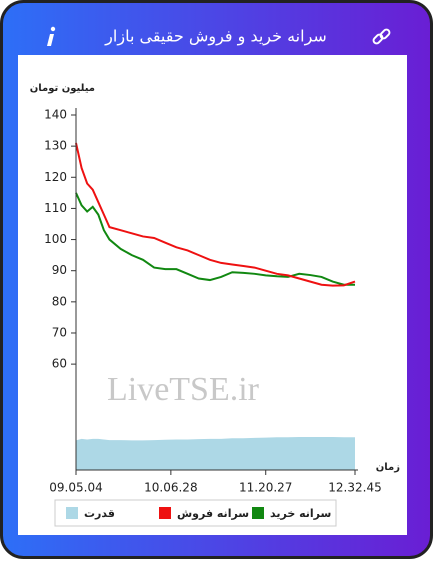  What do you see at coordinates (99, 513) in the screenshot?
I see `legend-label: قدرت` at bounding box center [99, 513].